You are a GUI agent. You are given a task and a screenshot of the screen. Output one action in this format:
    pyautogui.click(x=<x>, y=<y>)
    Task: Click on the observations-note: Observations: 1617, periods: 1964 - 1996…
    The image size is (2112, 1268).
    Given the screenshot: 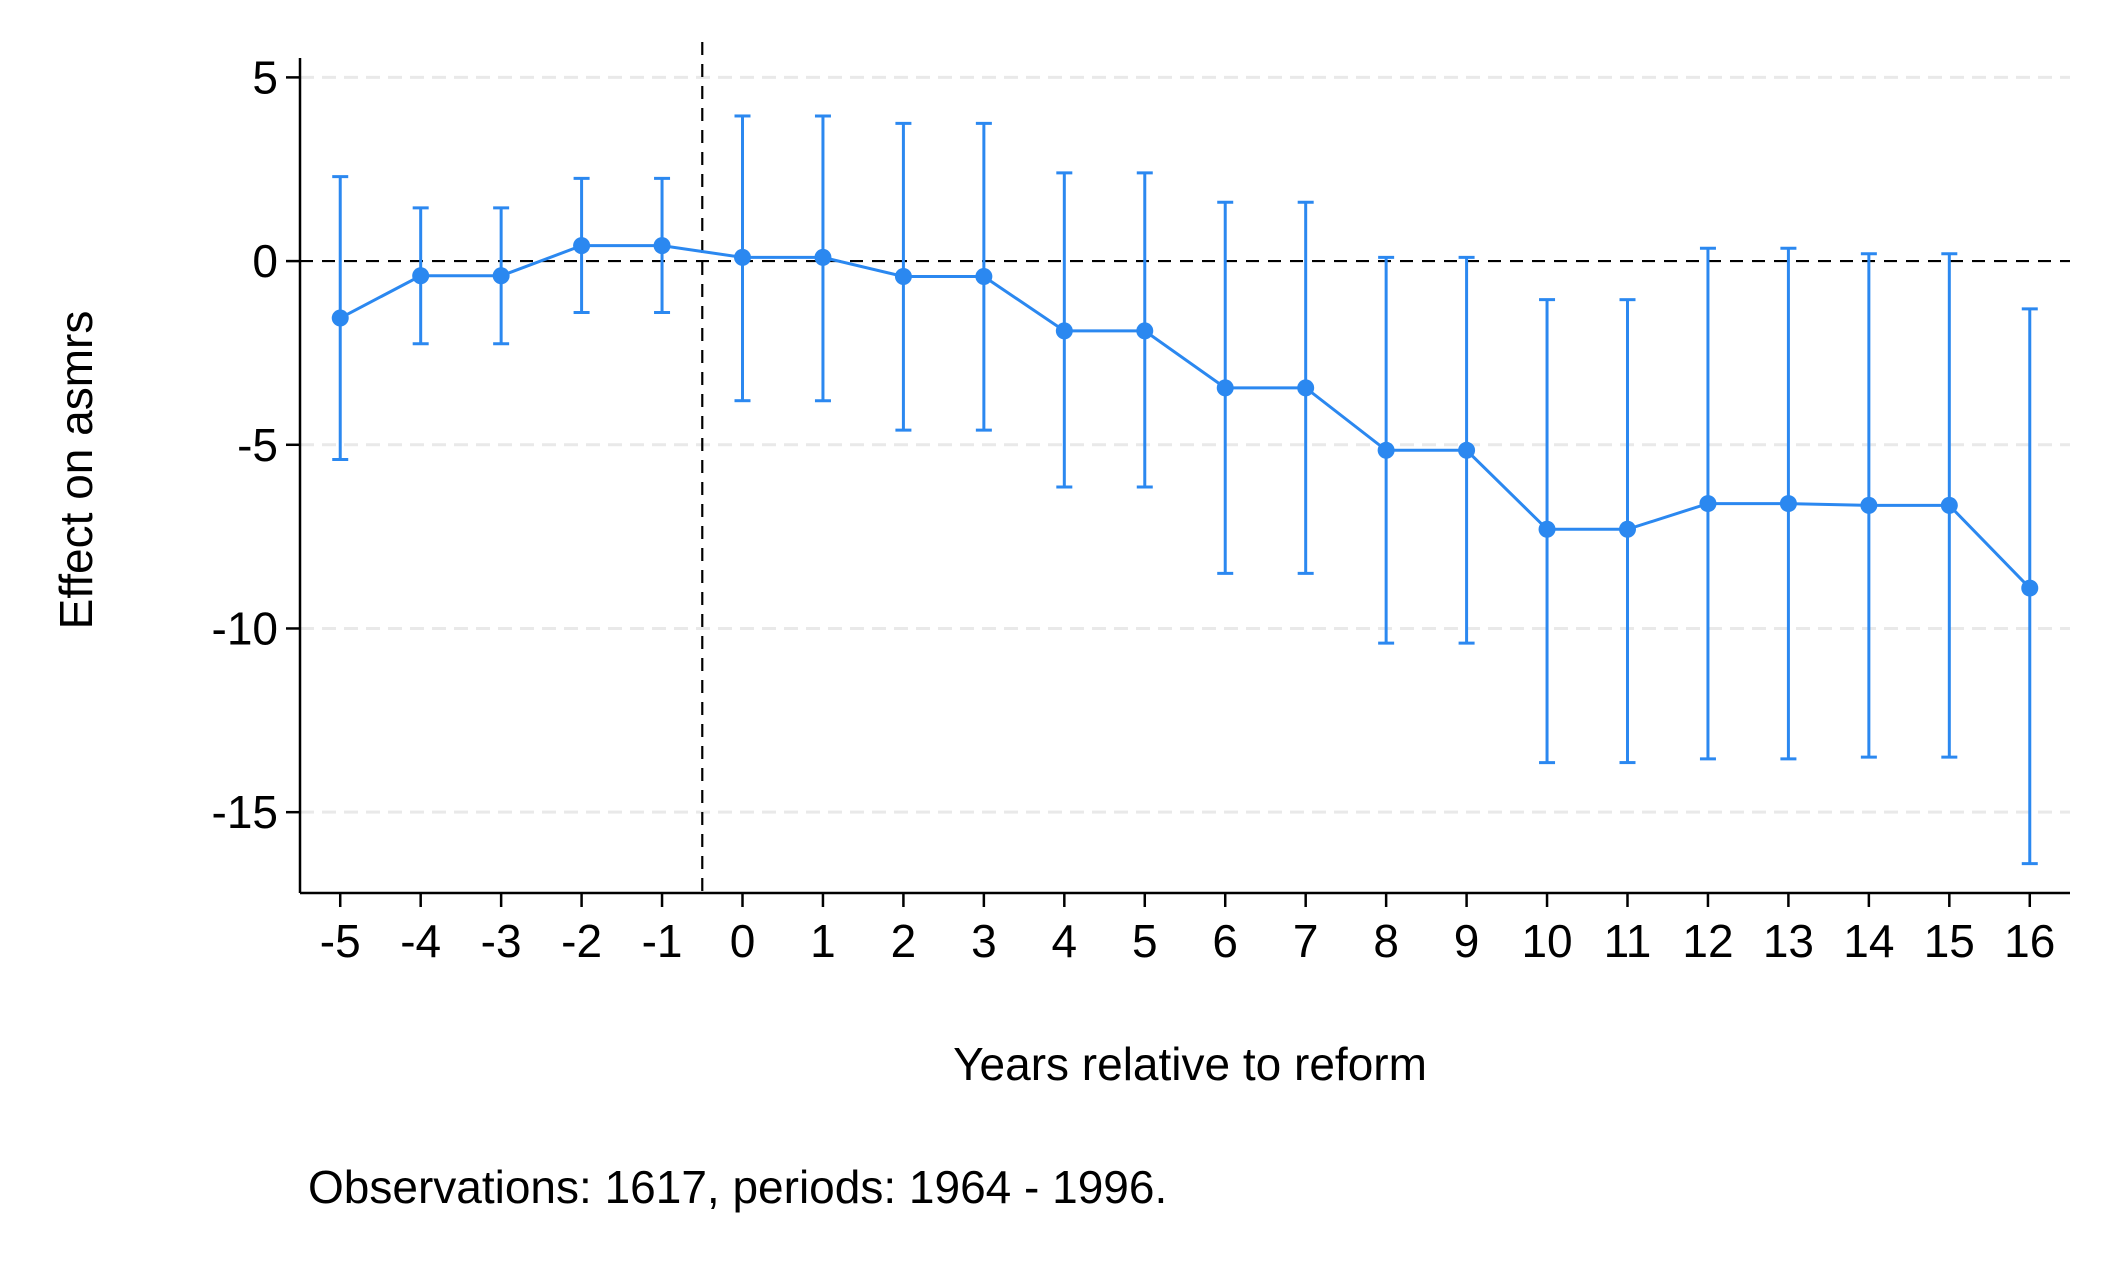 What is the action you would take?
    pyautogui.click(x=738, y=1187)
    